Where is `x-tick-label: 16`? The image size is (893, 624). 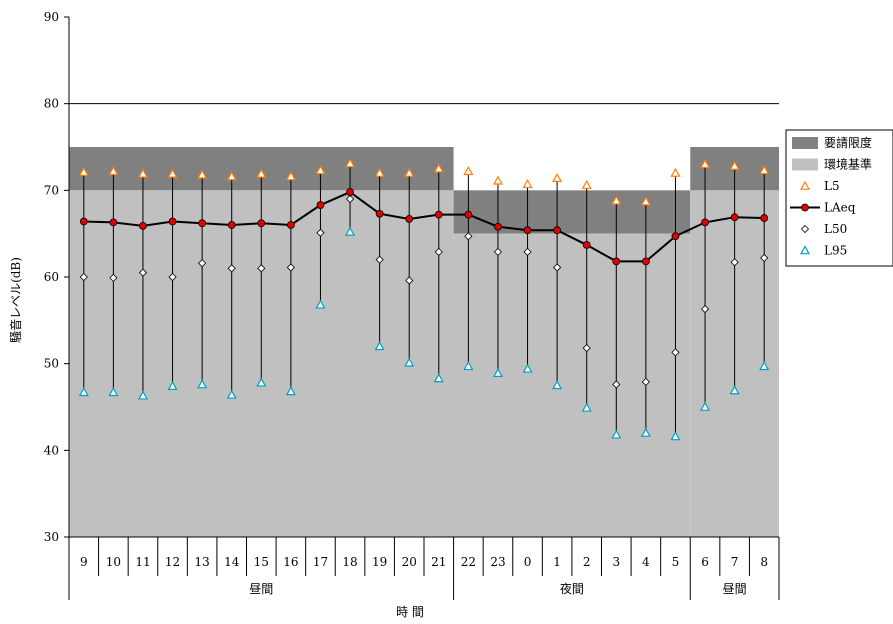 x-tick-label: 16 is located at coordinates (290, 562).